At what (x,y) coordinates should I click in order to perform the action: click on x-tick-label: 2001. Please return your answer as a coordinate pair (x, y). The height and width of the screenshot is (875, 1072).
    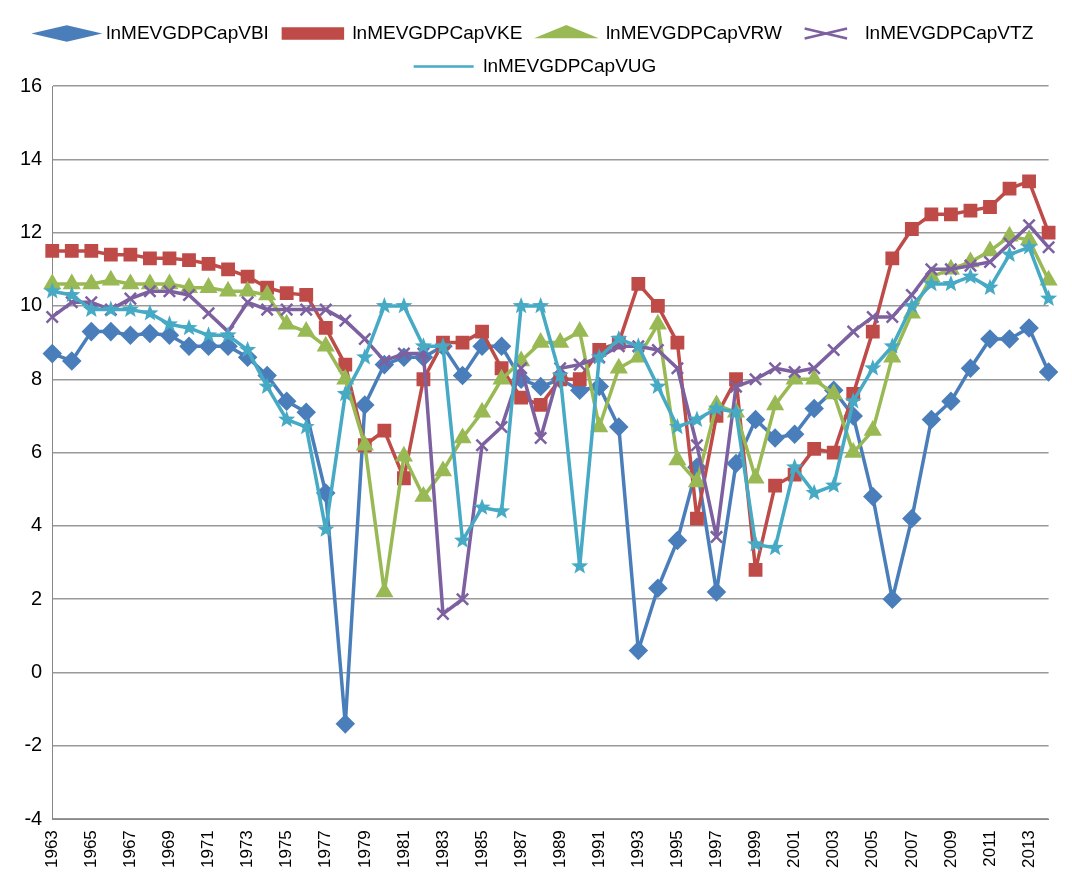
    Looking at the image, I should click on (794, 849).